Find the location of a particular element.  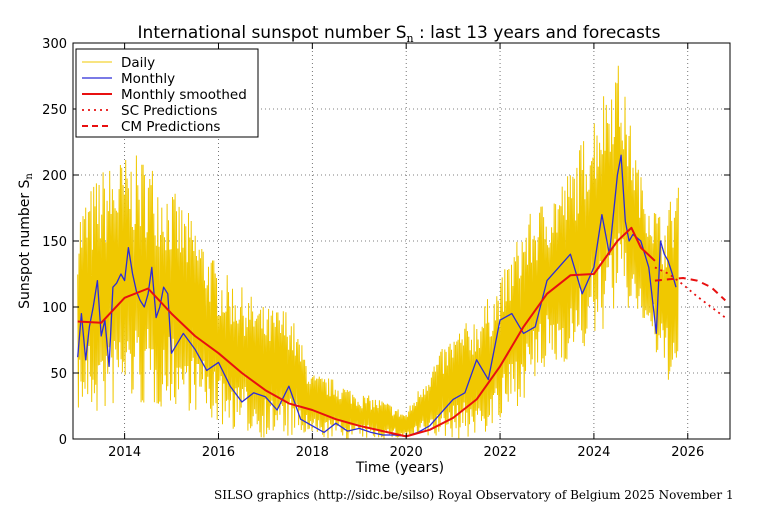

legend-label-2: Monthly smoothed is located at coordinates (184, 95).